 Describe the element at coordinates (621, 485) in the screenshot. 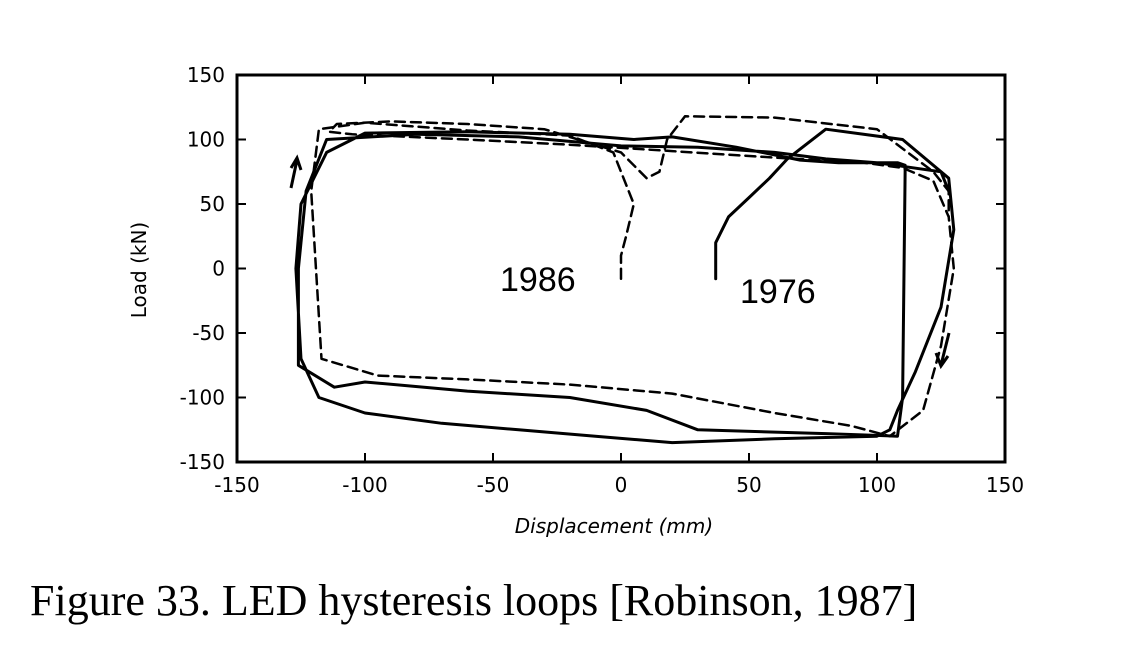

I see `x-tick-label: 0` at that location.